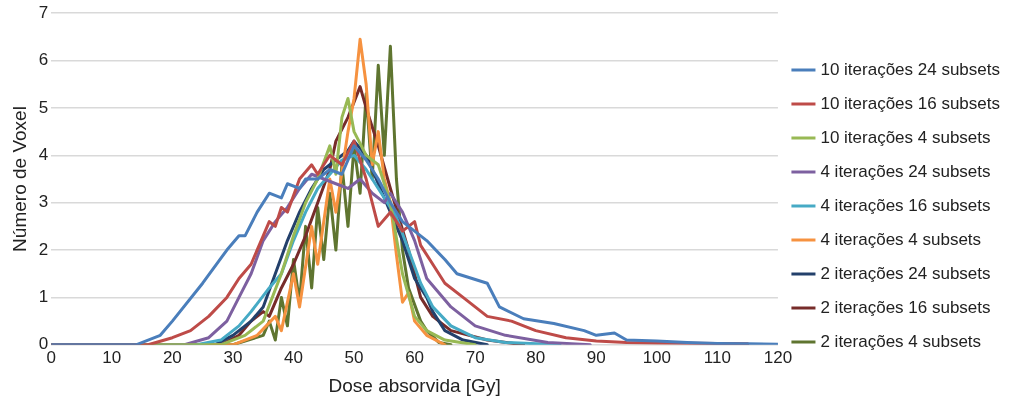  I want to click on x-tick-label: 20, so click(172, 357).